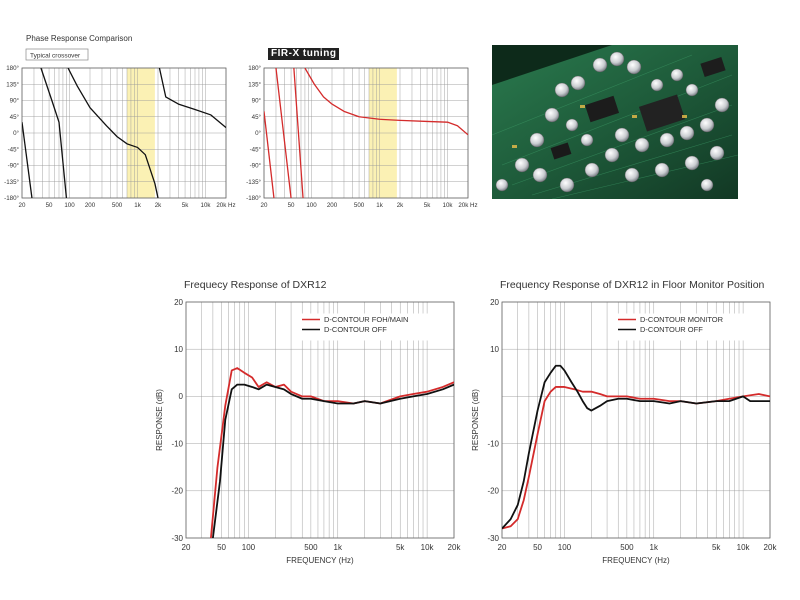 The height and width of the screenshot is (600, 800). Describe the element at coordinates (177, 491) in the screenshot. I see `y-tick-label: -20` at that location.